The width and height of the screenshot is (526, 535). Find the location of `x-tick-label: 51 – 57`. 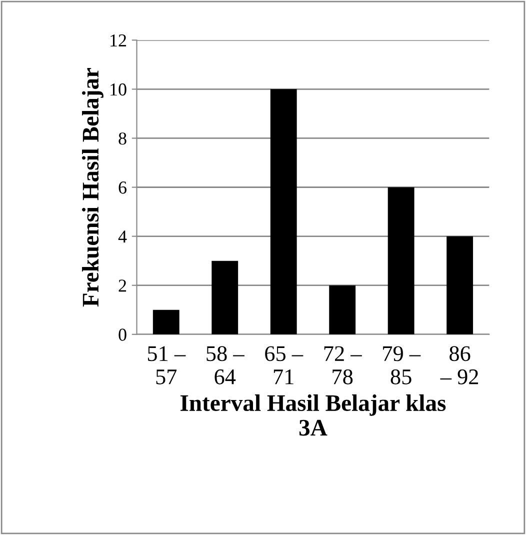

x-tick-label: 51 – 57 is located at coordinates (167, 365).